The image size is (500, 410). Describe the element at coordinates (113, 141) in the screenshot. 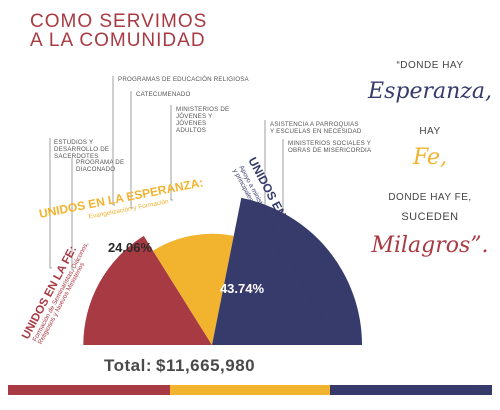

I see `annotation-esperanza-1-line` at that location.